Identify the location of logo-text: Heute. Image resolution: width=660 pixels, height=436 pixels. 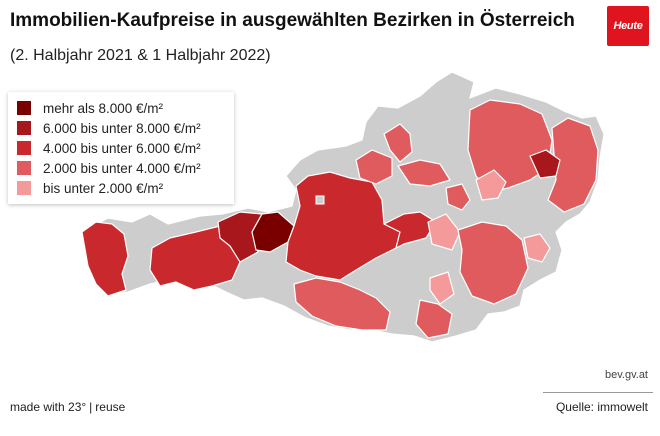
(628, 26).